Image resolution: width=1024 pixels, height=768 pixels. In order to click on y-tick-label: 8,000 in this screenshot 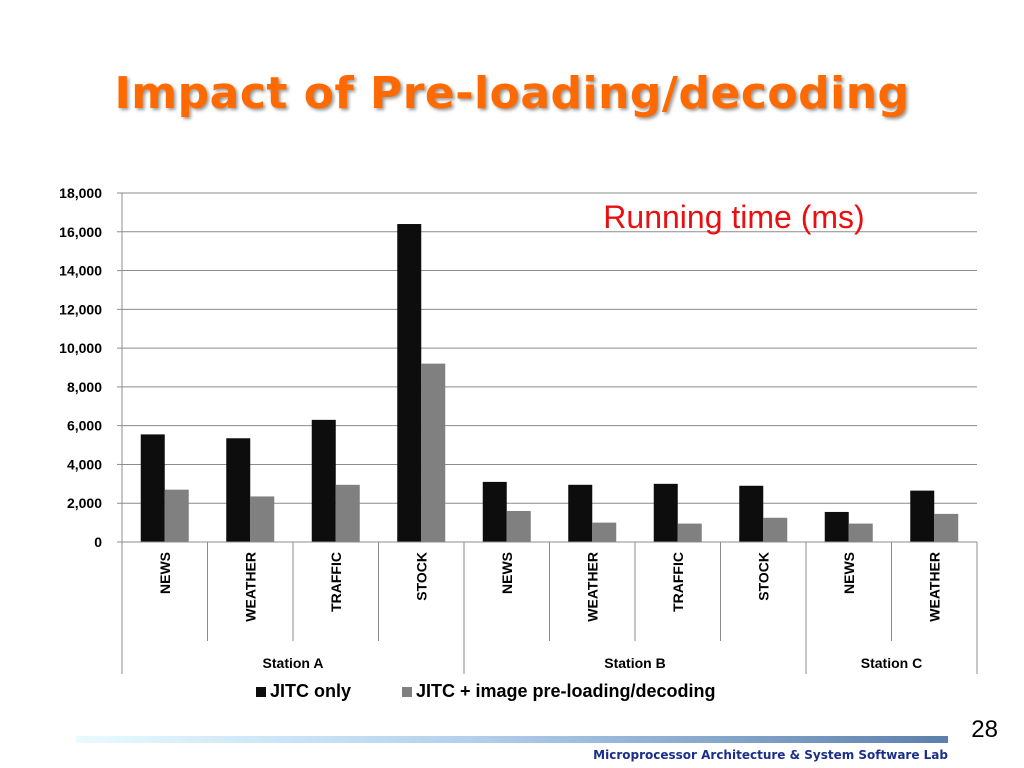, I will do `click(84, 387)`.